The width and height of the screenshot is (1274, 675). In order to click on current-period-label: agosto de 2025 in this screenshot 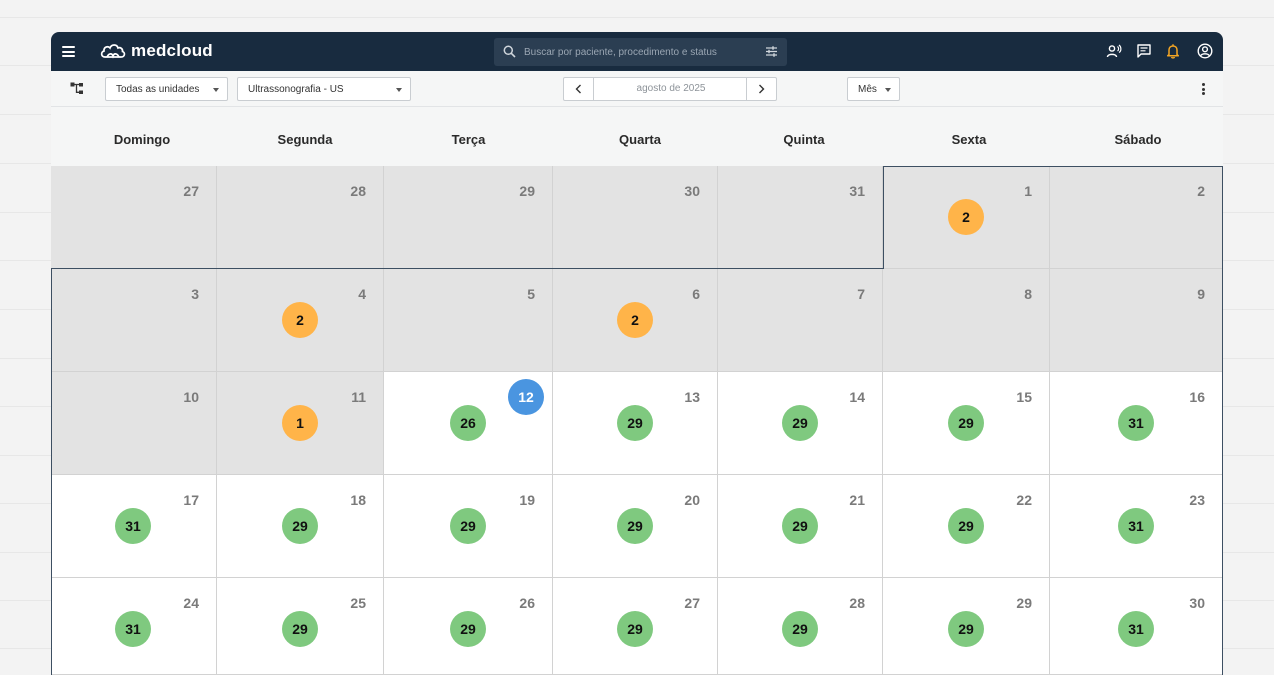, I will do `click(671, 88)`.